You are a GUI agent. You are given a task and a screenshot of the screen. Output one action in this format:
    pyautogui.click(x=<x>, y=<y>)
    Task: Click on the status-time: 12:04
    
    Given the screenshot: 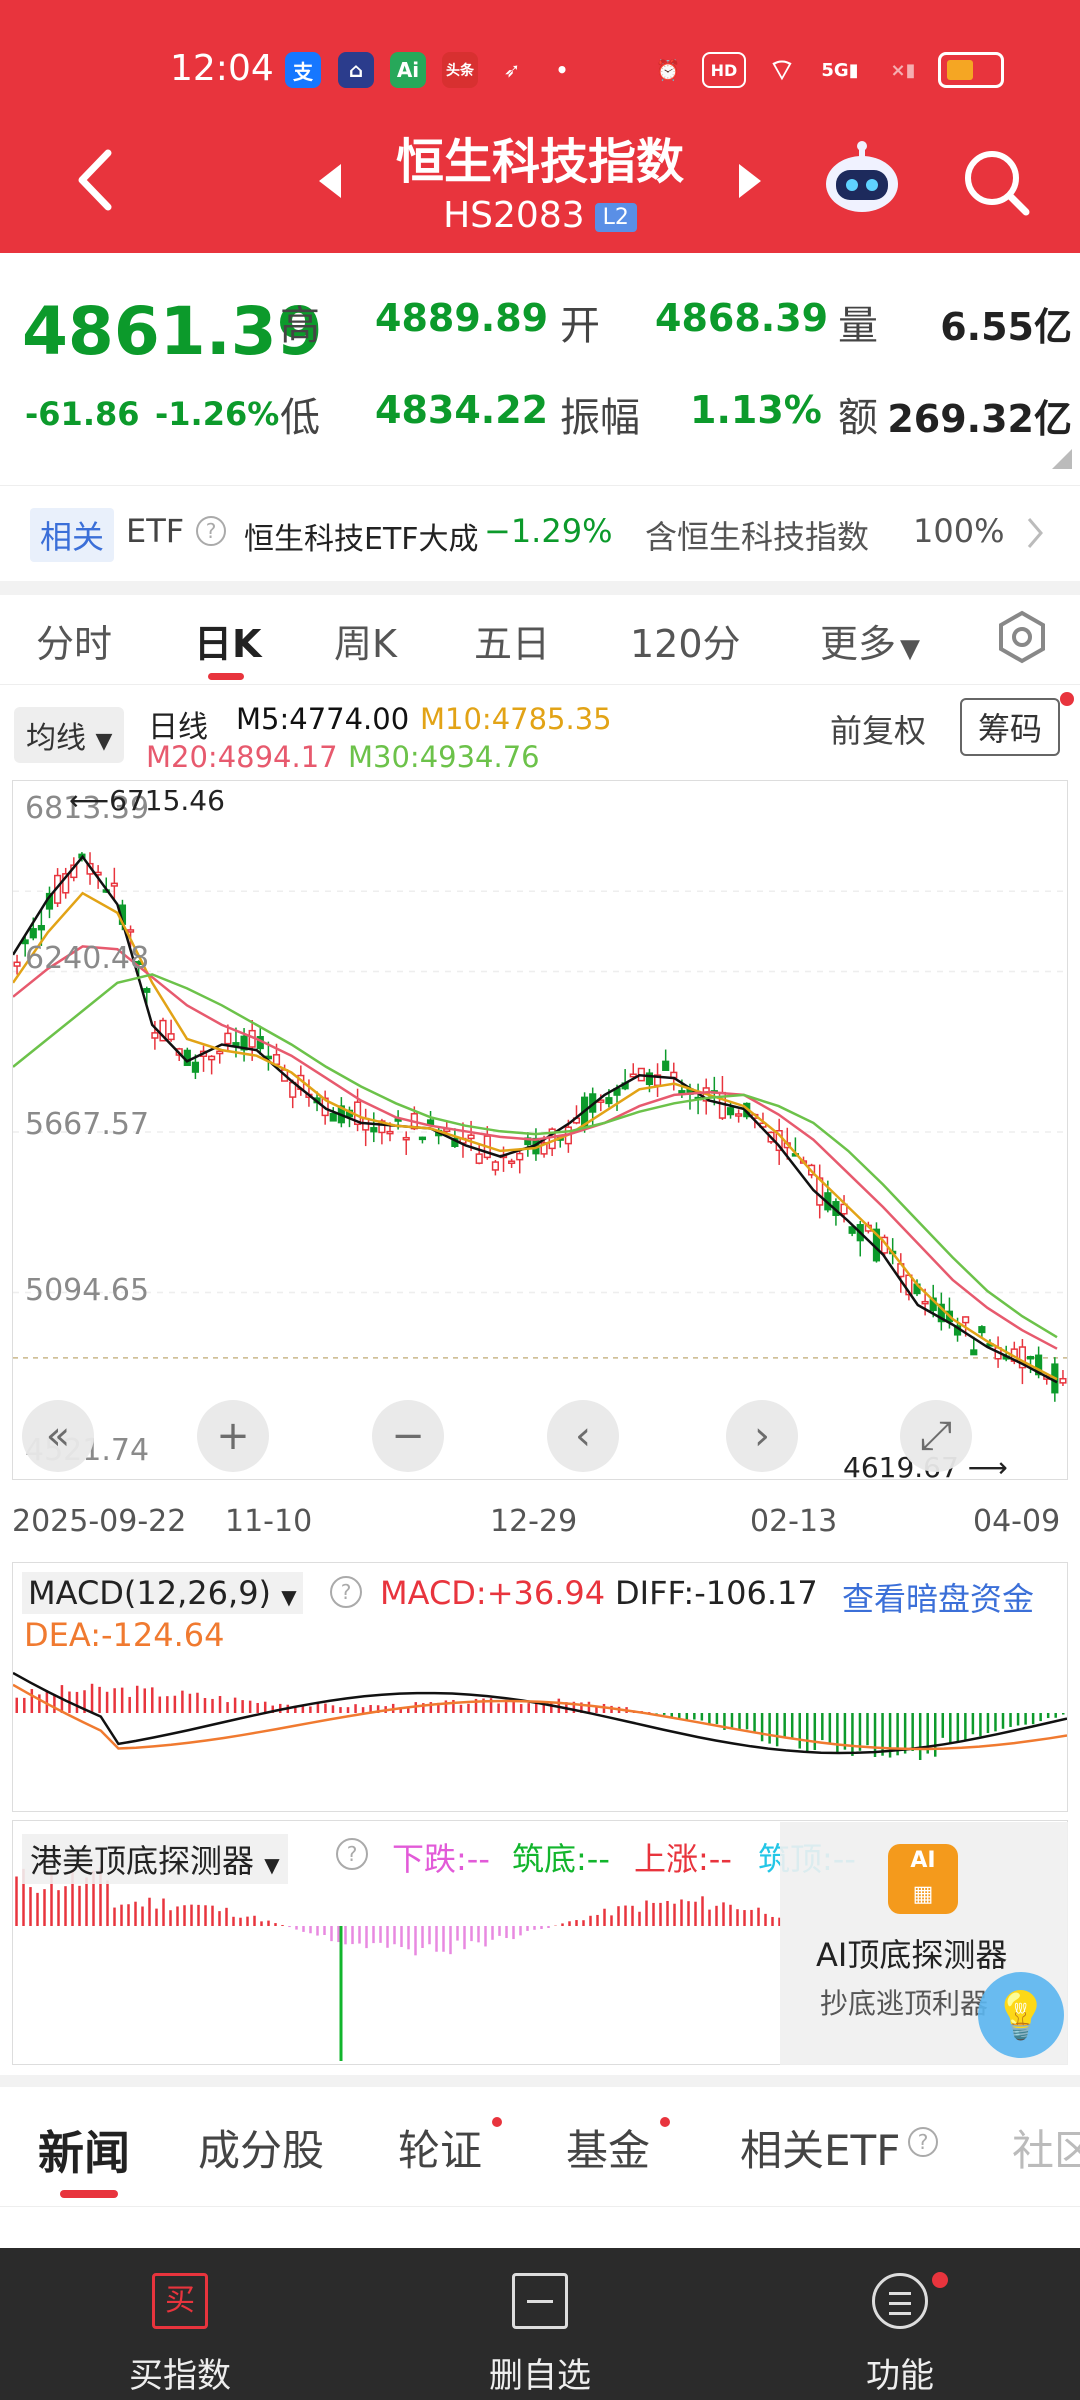 What is the action you would take?
    pyautogui.click(x=222, y=68)
    